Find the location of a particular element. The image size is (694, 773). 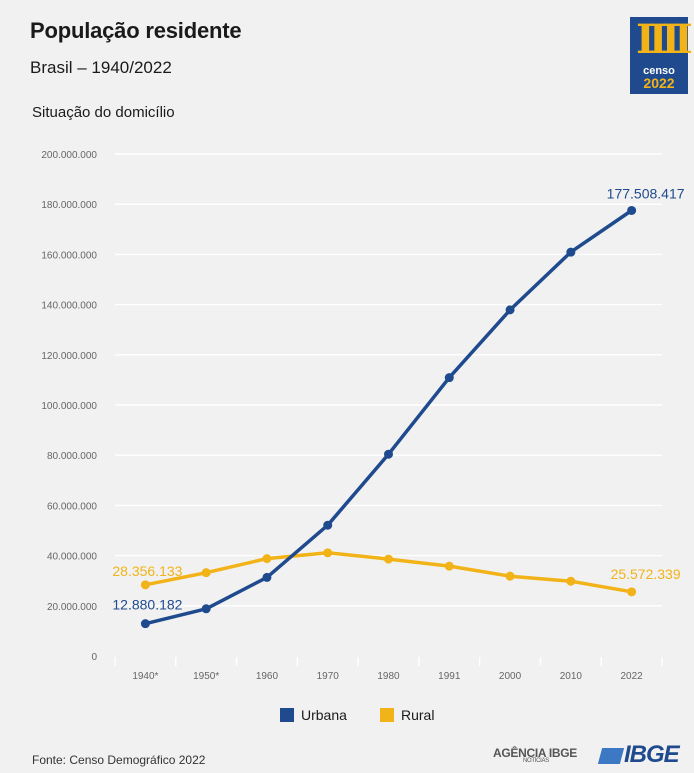

y-tick-label: 140.000.000 is located at coordinates (69, 306).